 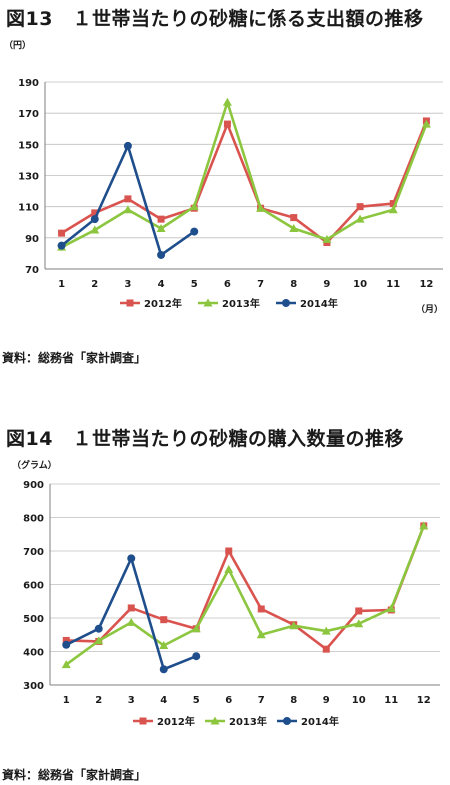 What do you see at coordinates (74, 775) in the screenshot?
I see `figure14-source: 資料：総務省「家計調査」` at bounding box center [74, 775].